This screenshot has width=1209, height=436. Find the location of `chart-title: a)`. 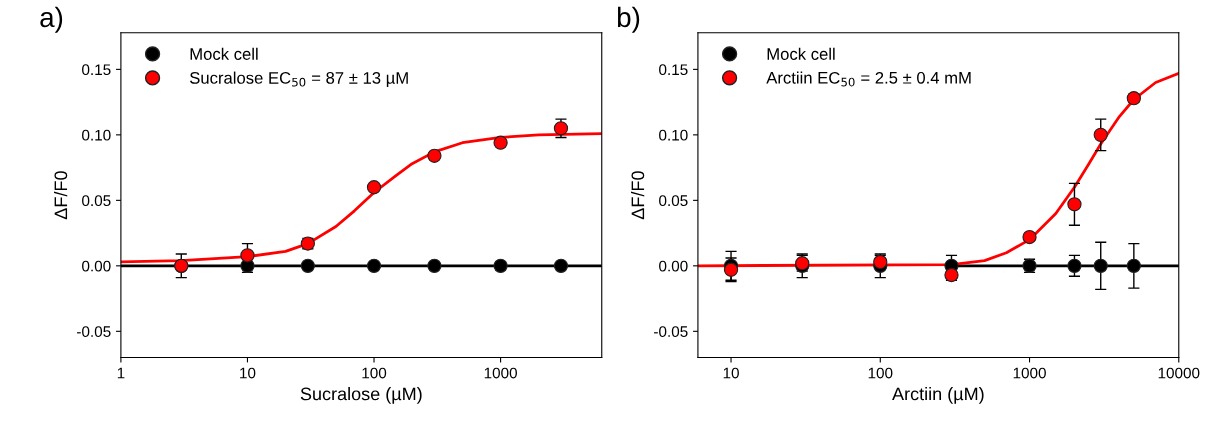

chart-title: a) is located at coordinates (51, 19).